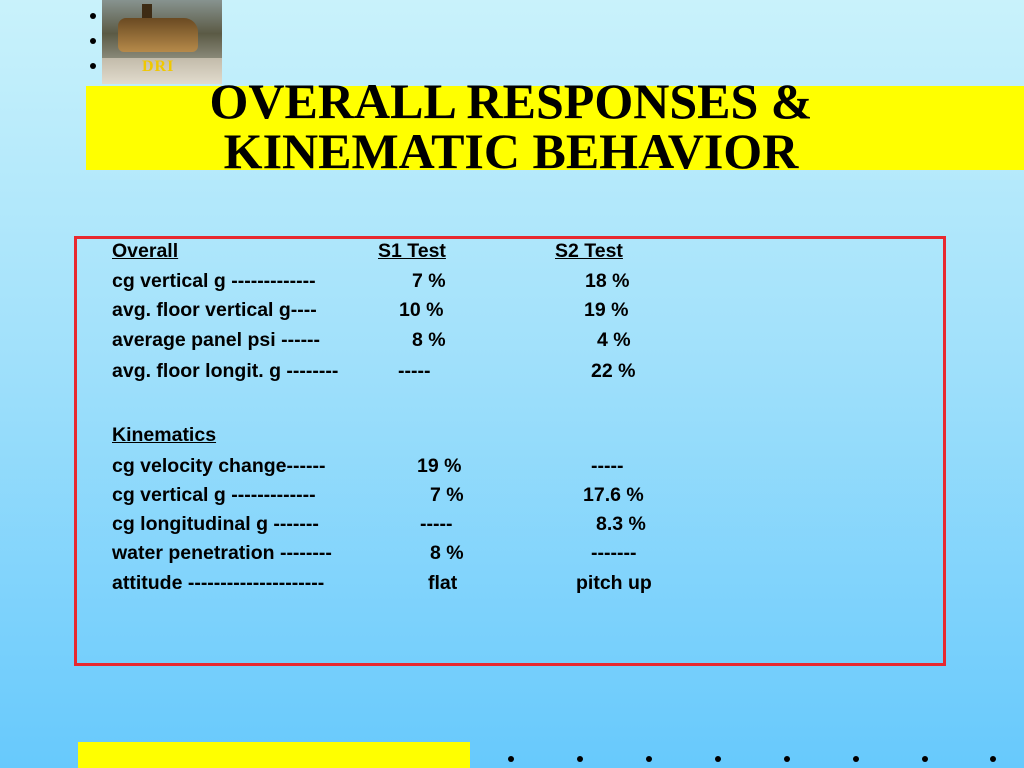 The image size is (1024, 768). Describe the element at coordinates (443, 583) in the screenshot. I see `s1-value: flat` at that location.